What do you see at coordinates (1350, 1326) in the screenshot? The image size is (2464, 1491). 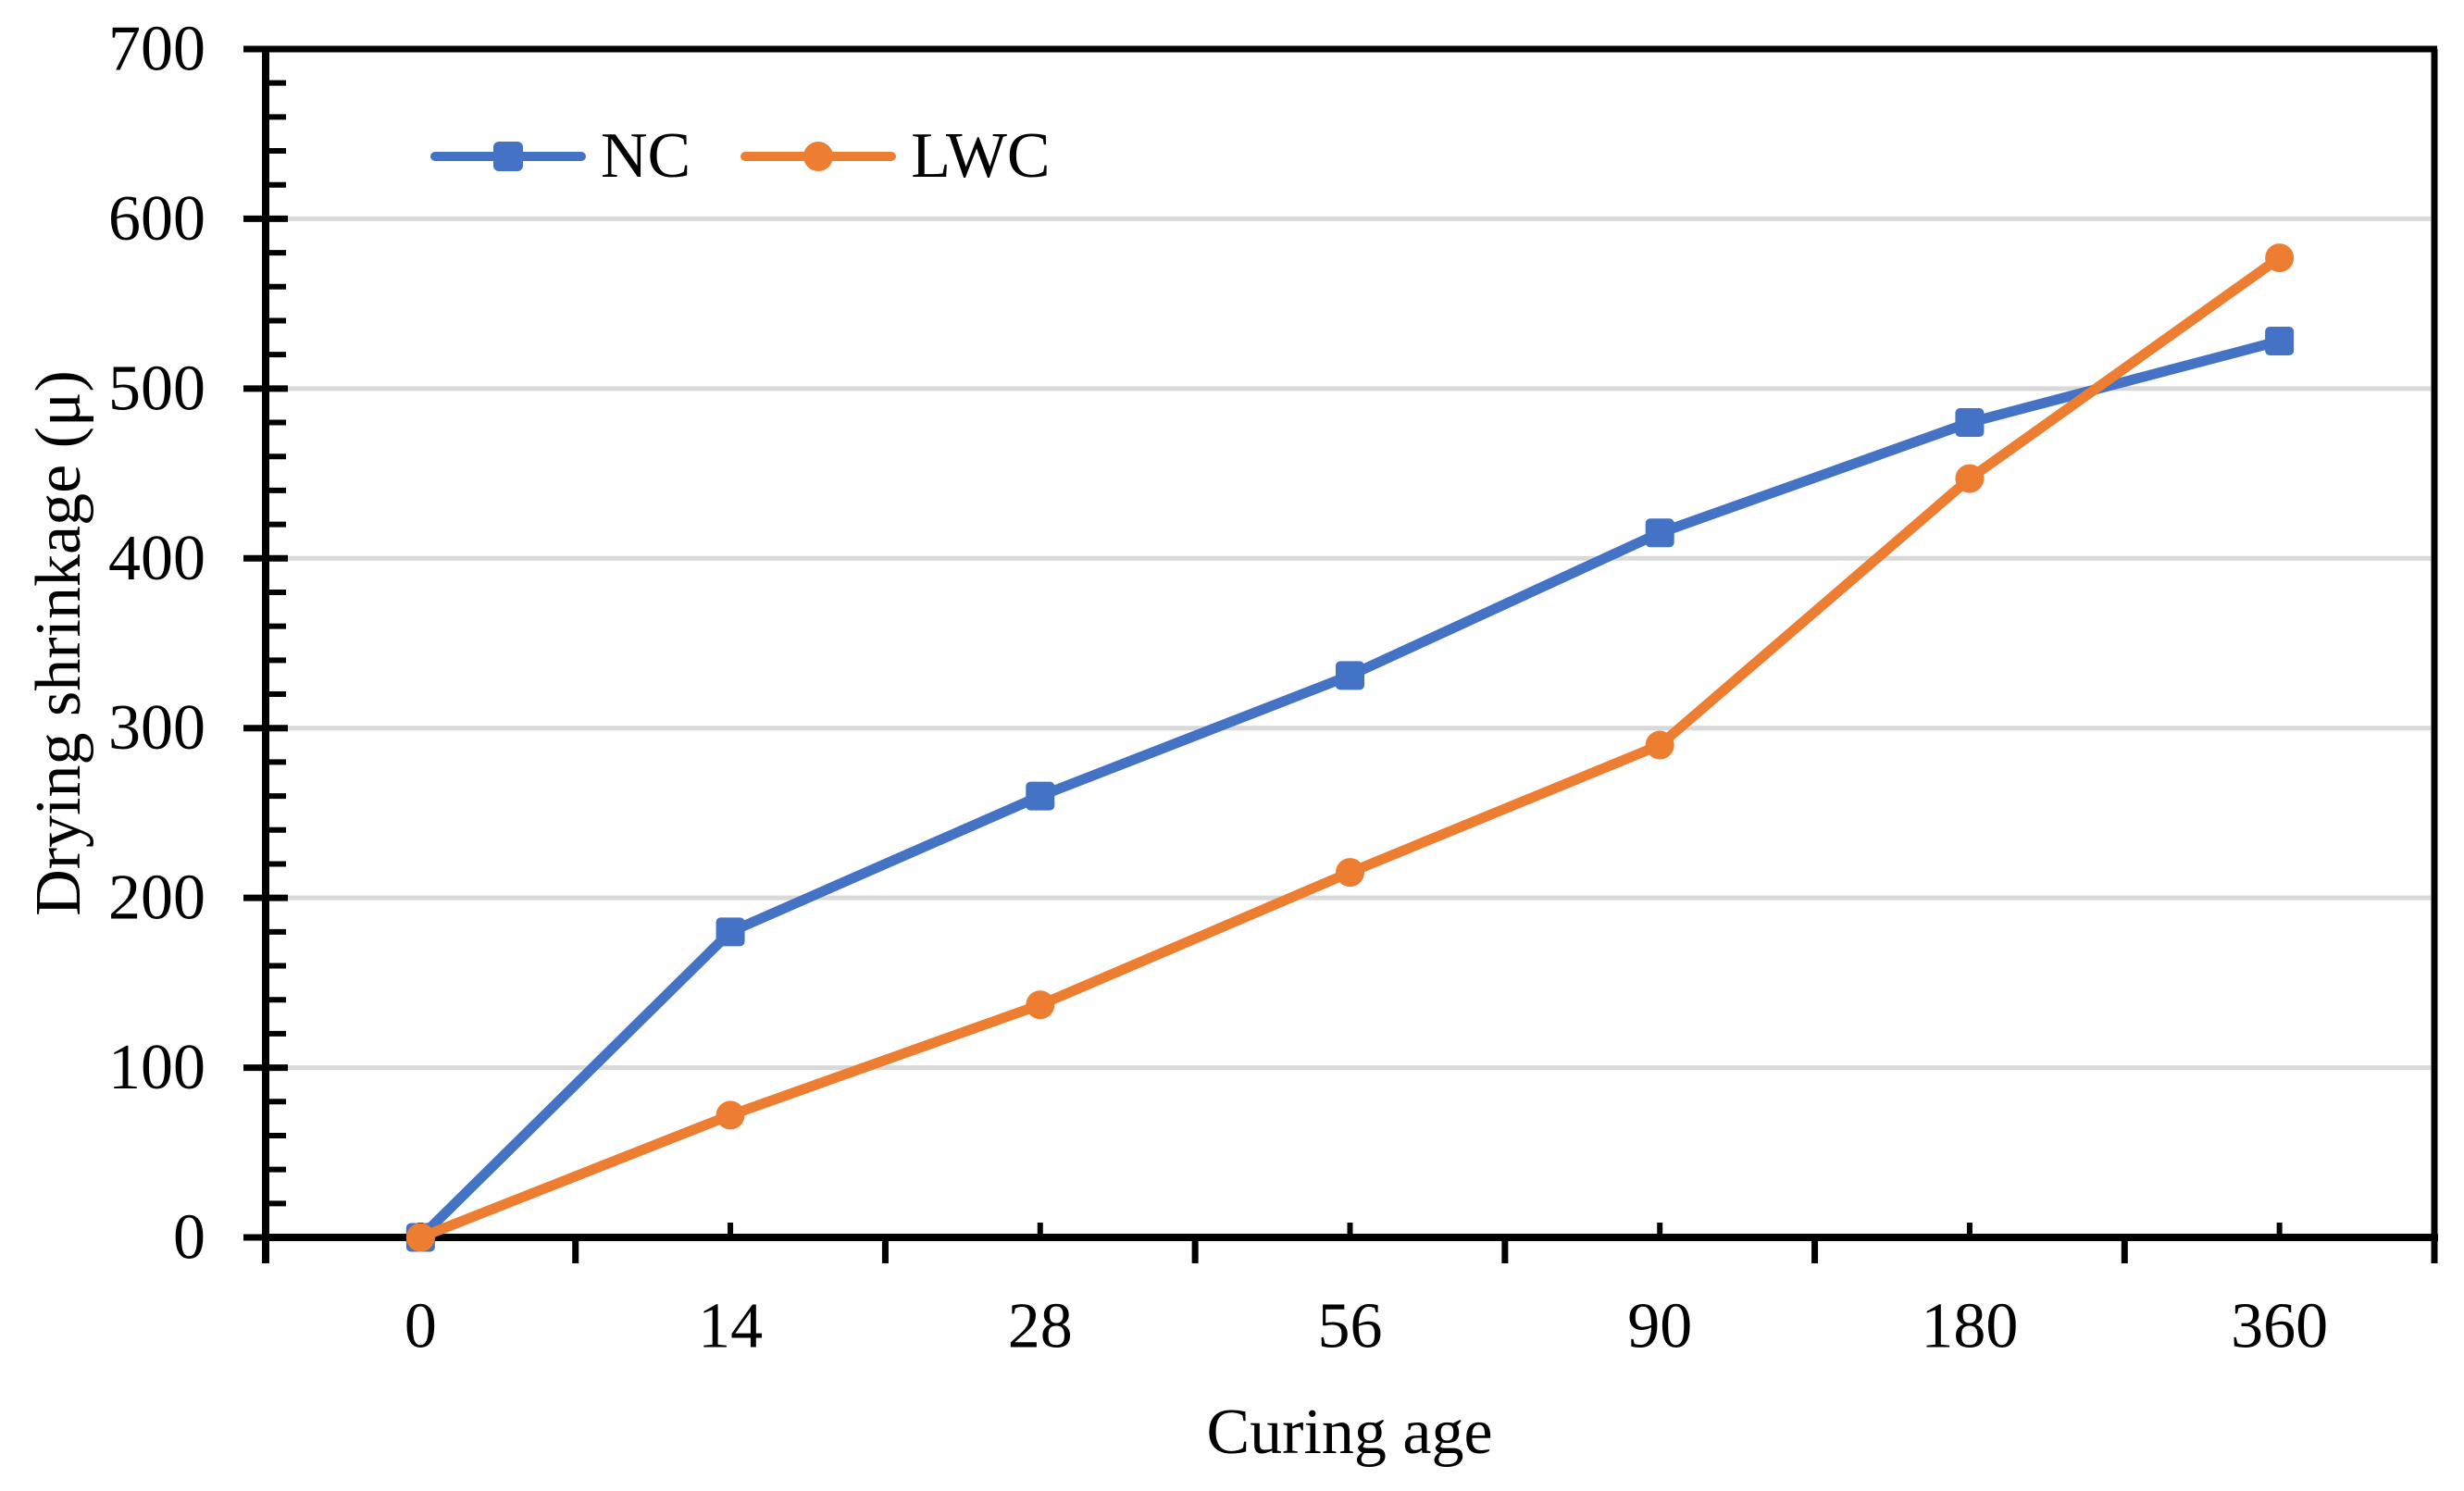 I see `x-tick-label-56: 56` at bounding box center [1350, 1326].